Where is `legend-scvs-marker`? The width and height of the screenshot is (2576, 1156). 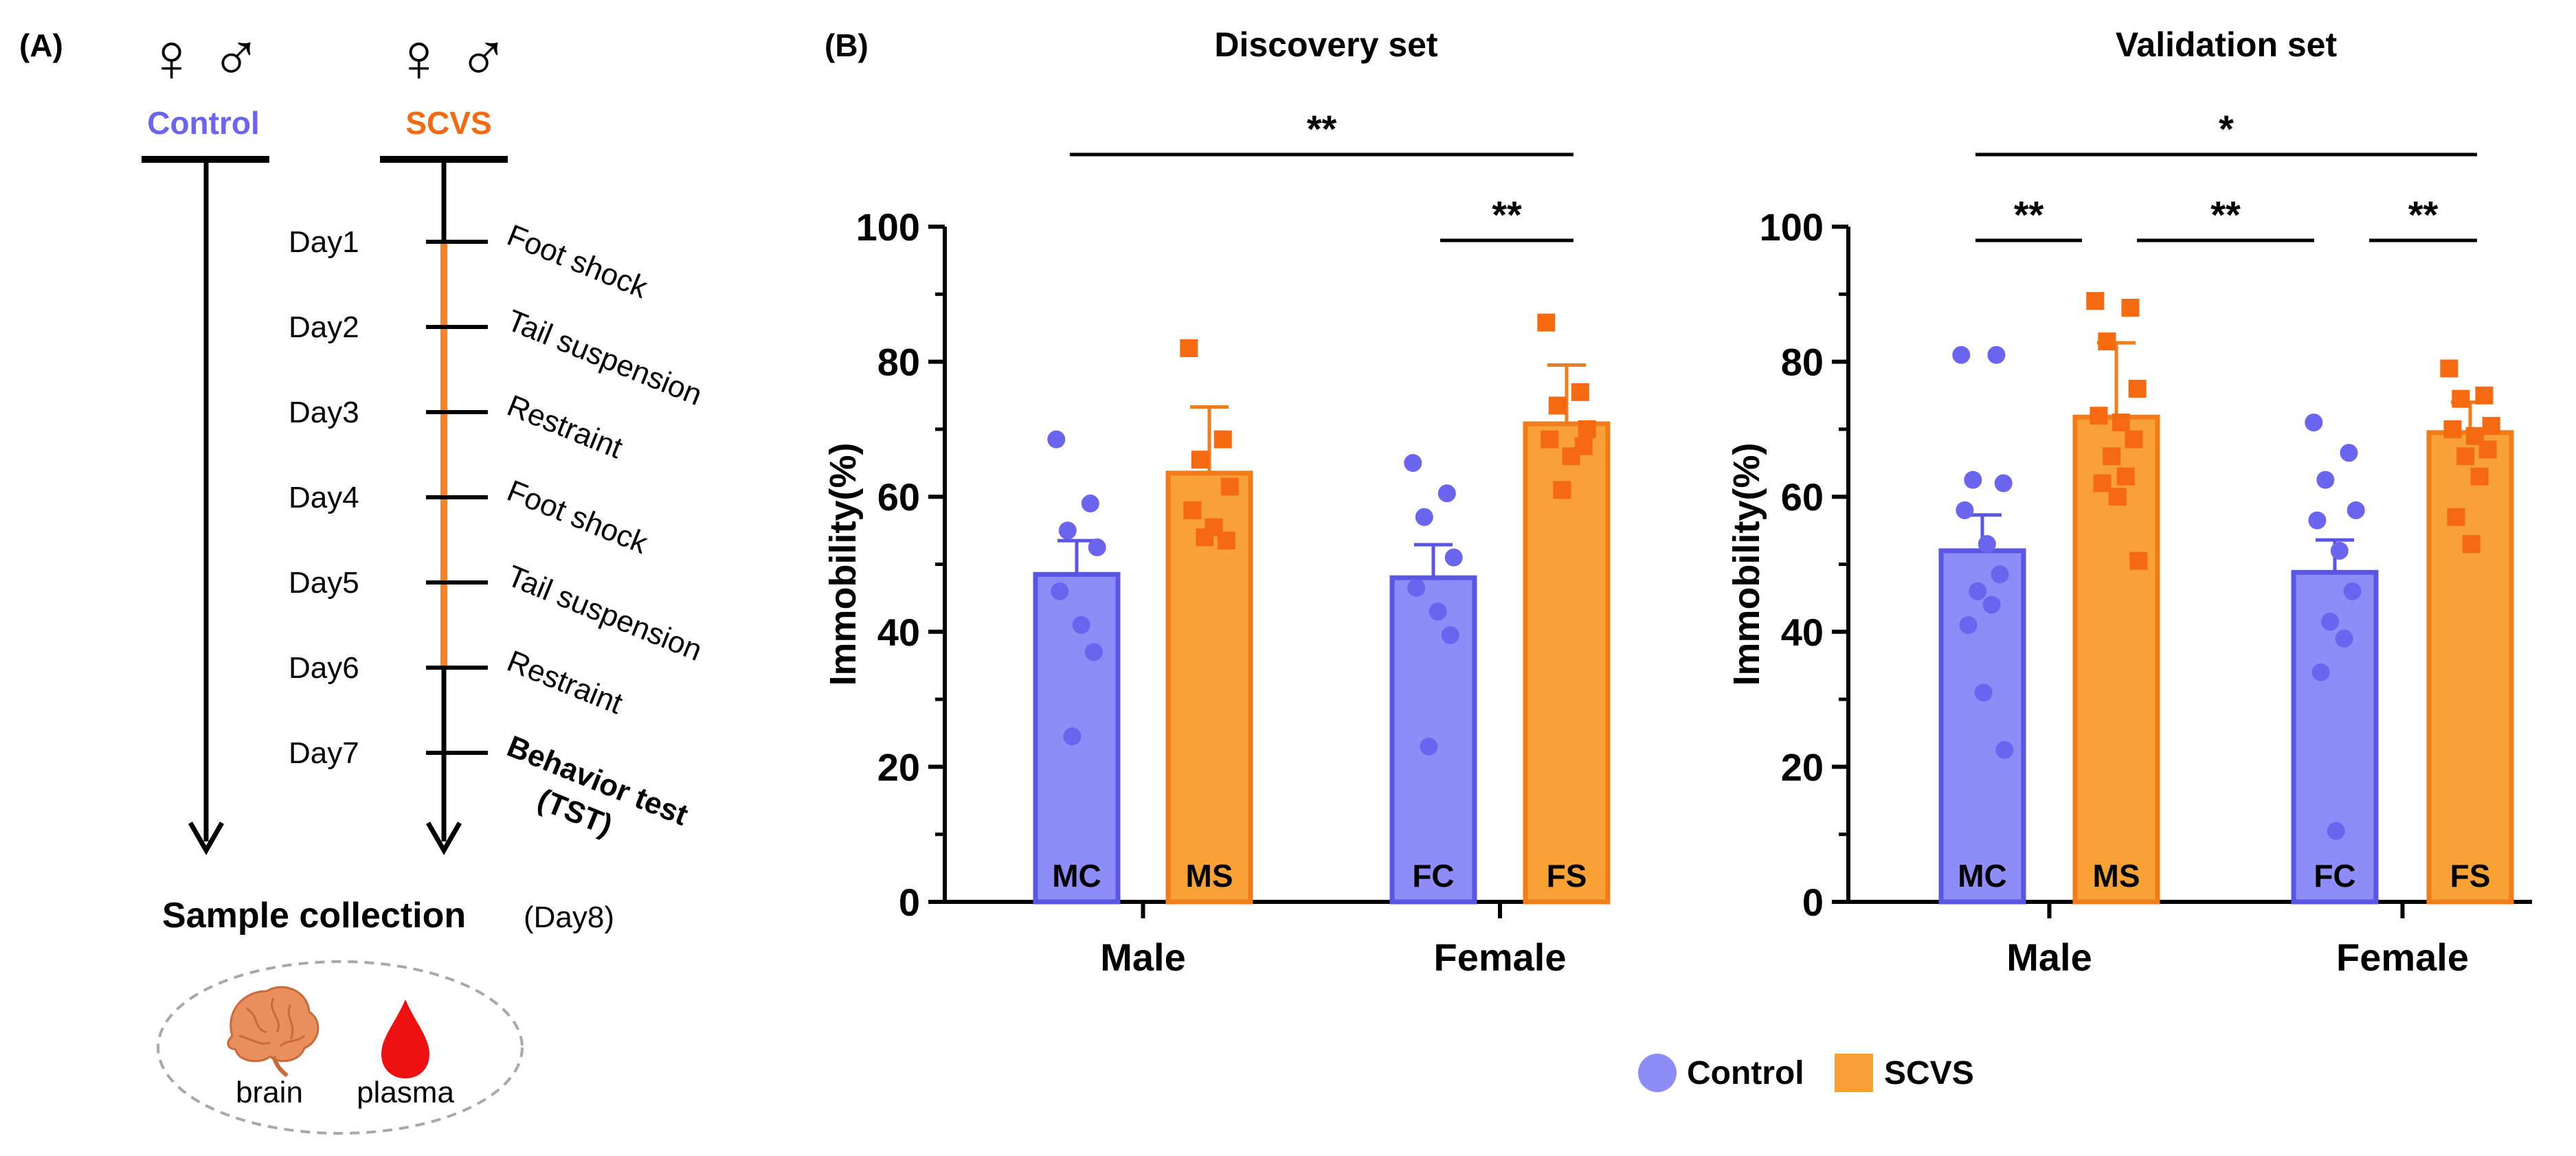
legend-scvs-marker is located at coordinates (1854, 1073).